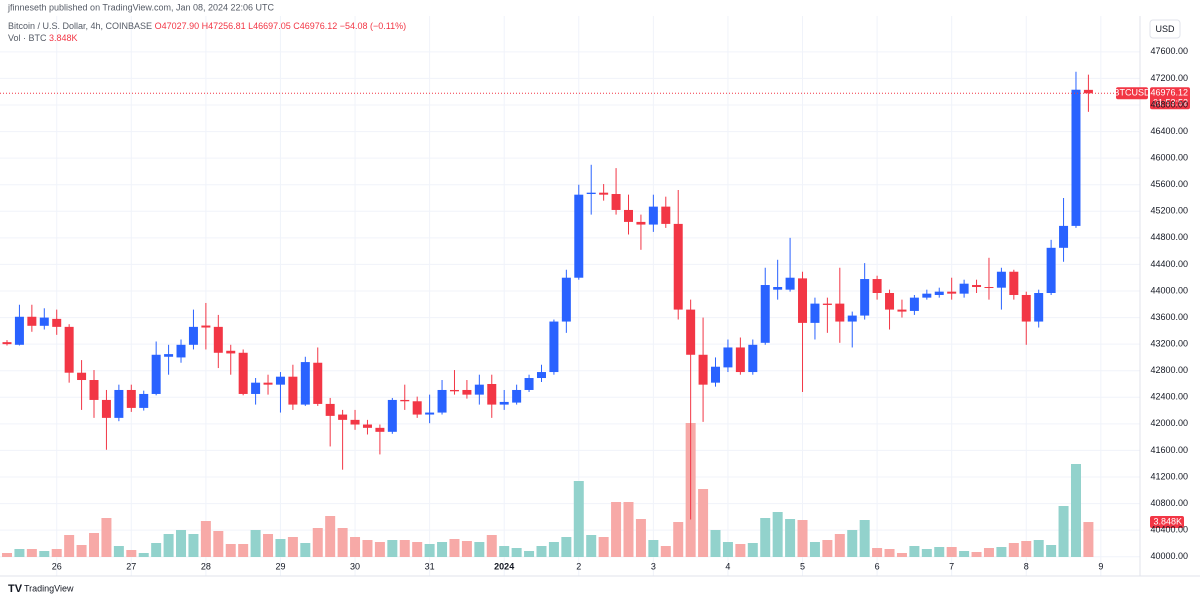 The image size is (1200, 600). I want to click on y-tick-label: 40800.00, so click(1169, 503).